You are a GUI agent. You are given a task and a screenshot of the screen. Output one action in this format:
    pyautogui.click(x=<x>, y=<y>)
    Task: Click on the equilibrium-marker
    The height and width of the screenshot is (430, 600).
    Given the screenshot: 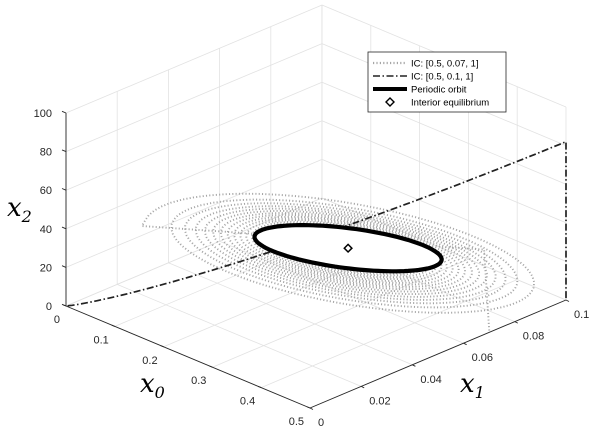 What is the action you would take?
    pyautogui.click(x=348, y=248)
    